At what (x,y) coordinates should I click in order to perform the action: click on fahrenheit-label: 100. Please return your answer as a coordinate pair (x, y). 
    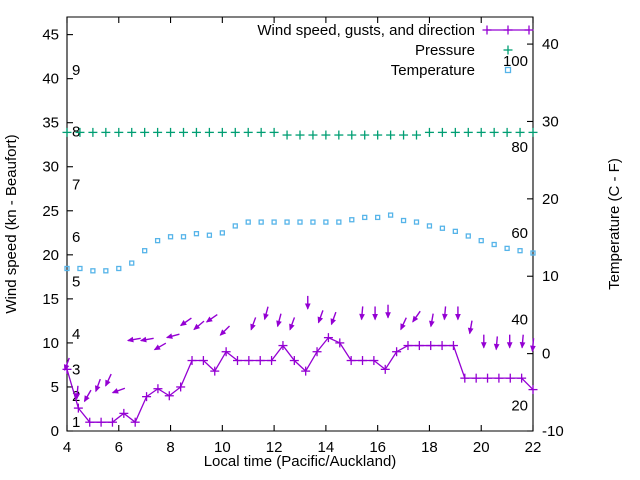
    Looking at the image, I should click on (515, 61).